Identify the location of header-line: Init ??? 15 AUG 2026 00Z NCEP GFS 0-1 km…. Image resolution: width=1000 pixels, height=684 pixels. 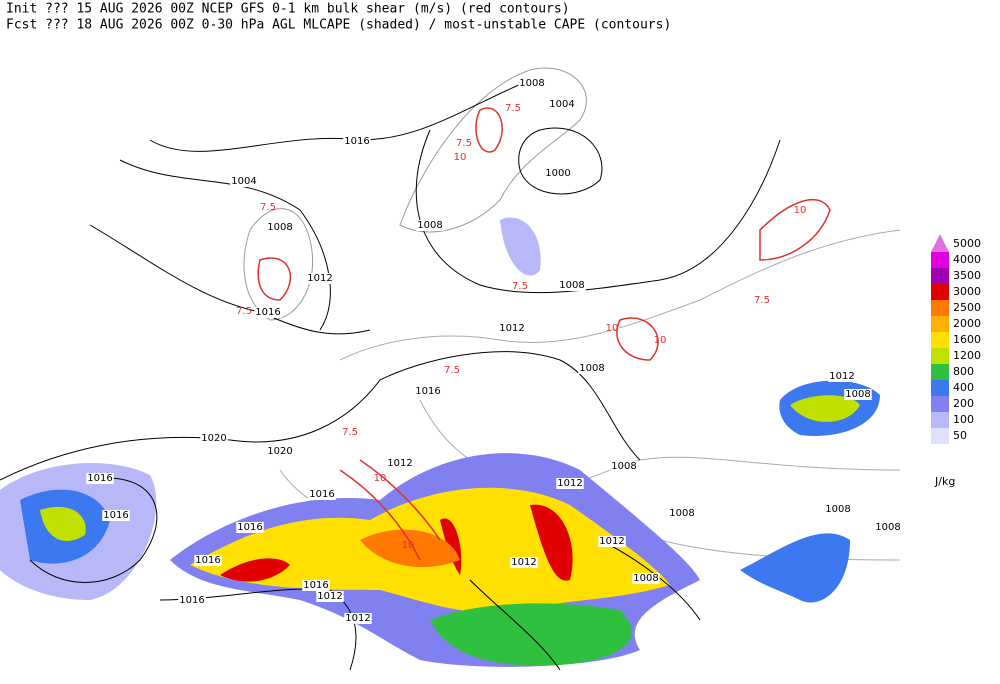
(288, 9).